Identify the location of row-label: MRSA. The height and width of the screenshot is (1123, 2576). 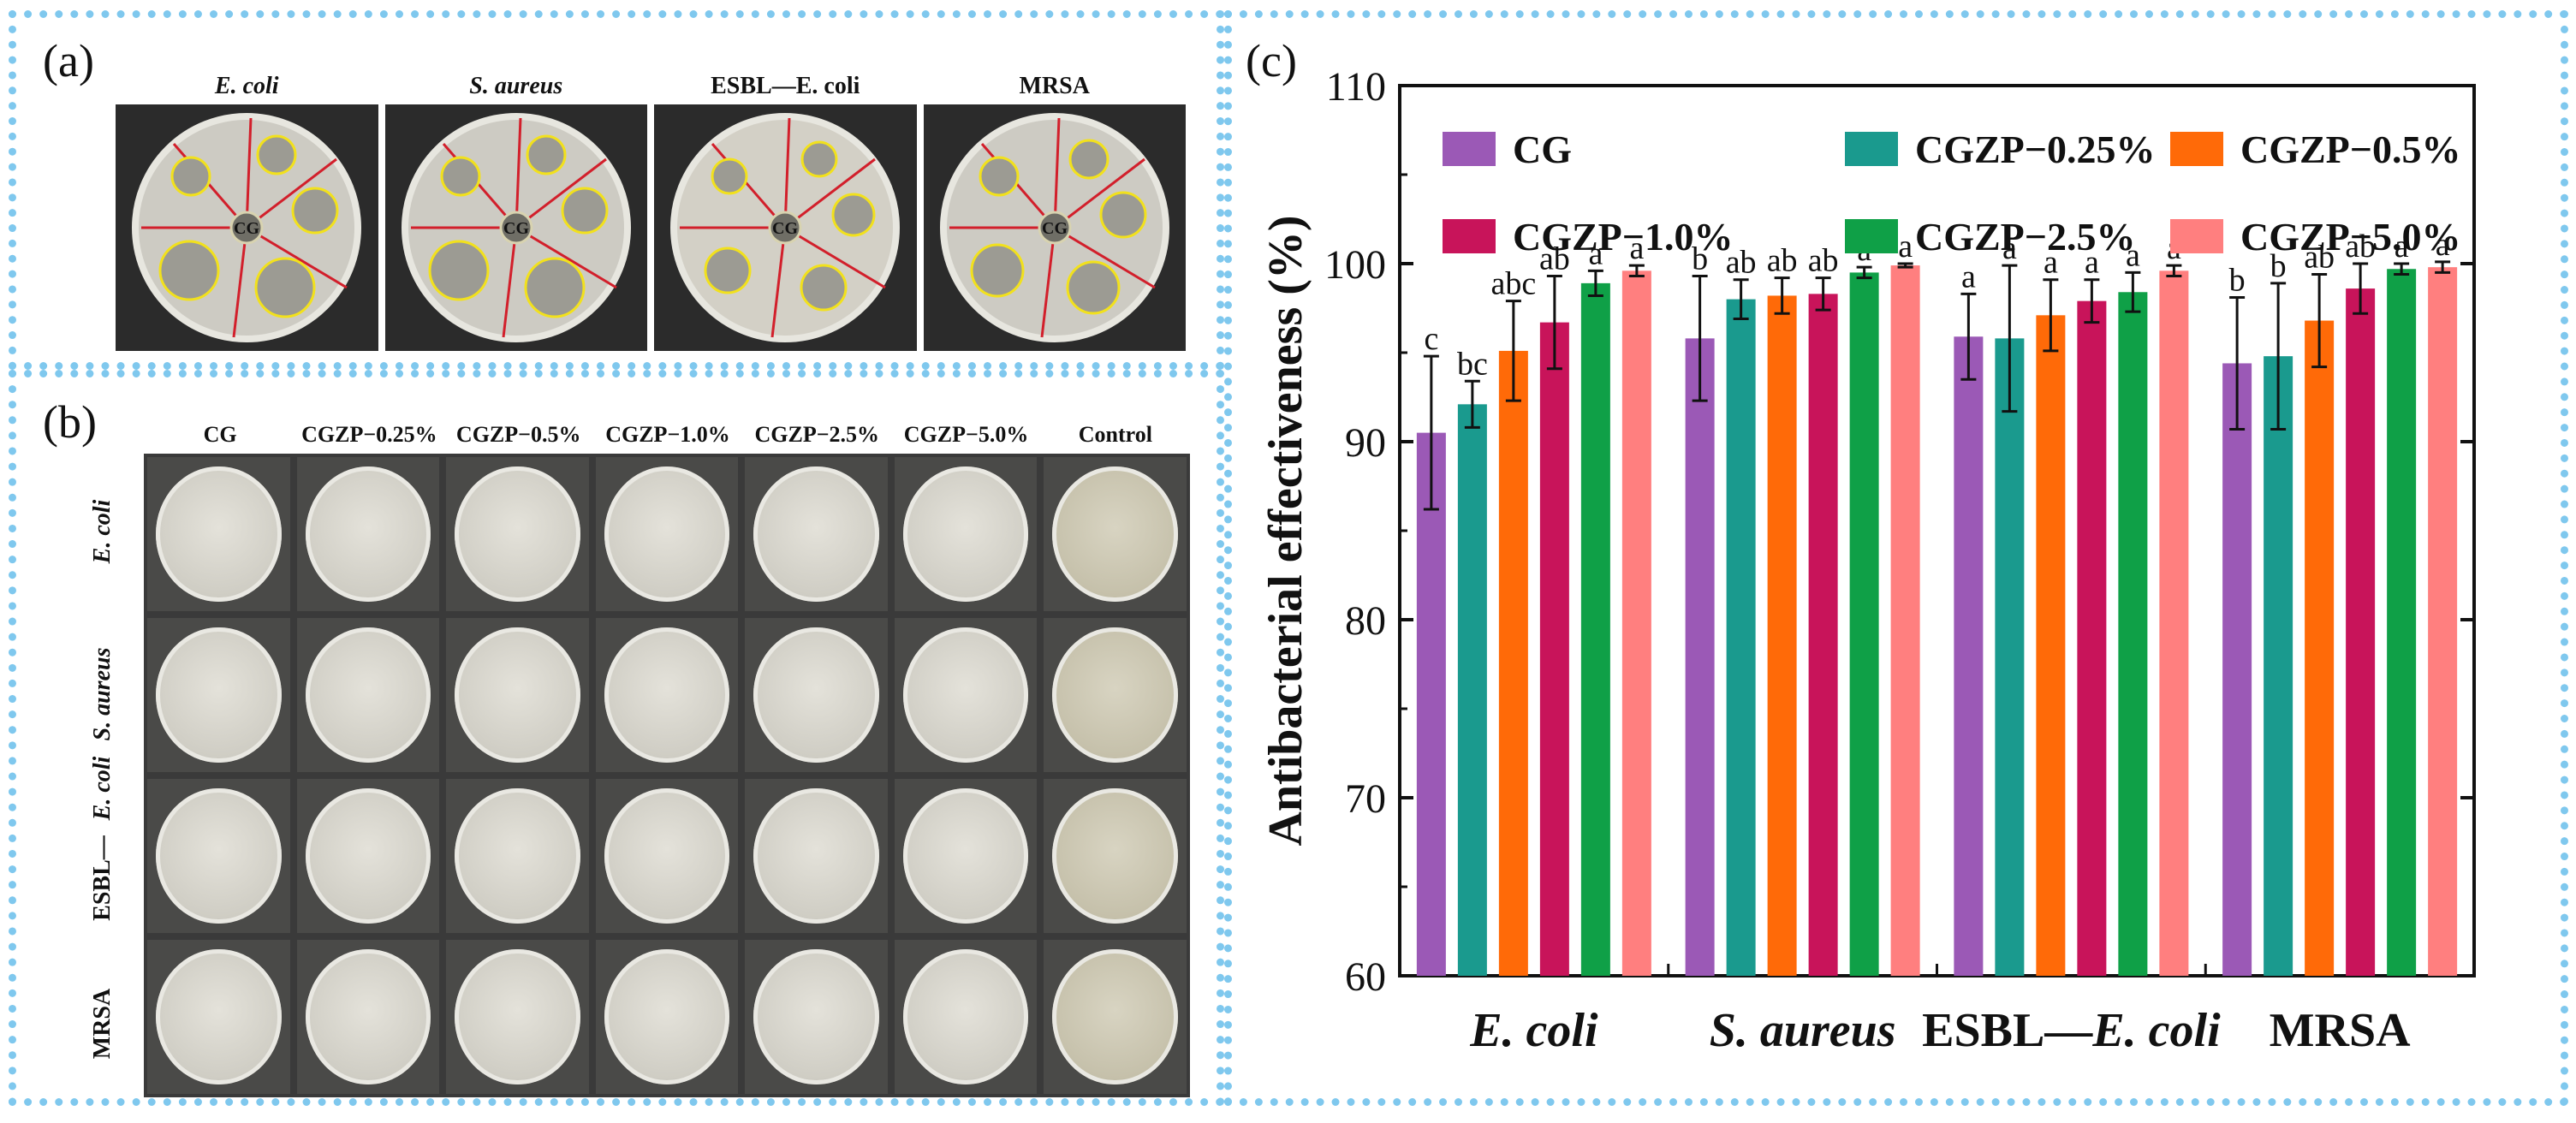
(102, 1024).